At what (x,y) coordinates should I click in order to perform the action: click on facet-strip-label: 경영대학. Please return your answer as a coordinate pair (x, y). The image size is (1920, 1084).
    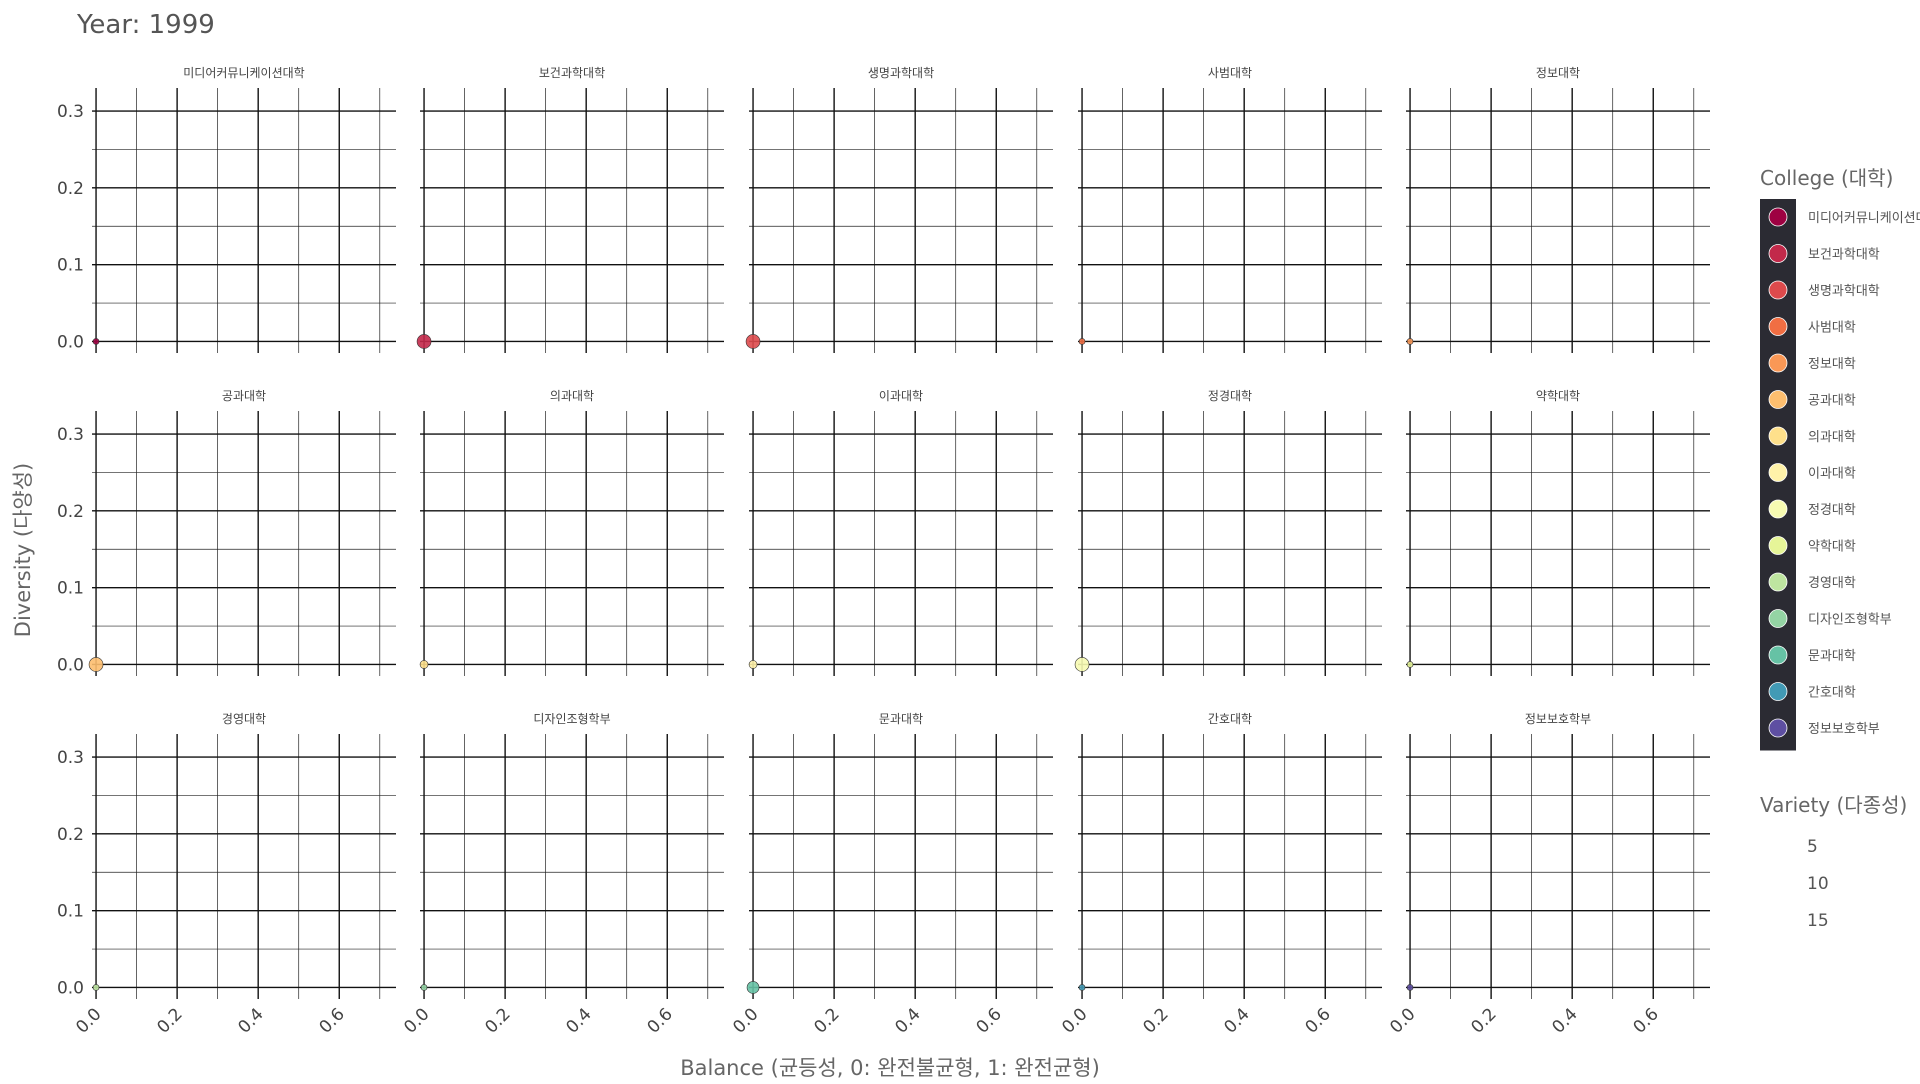
    Looking at the image, I should click on (244, 719).